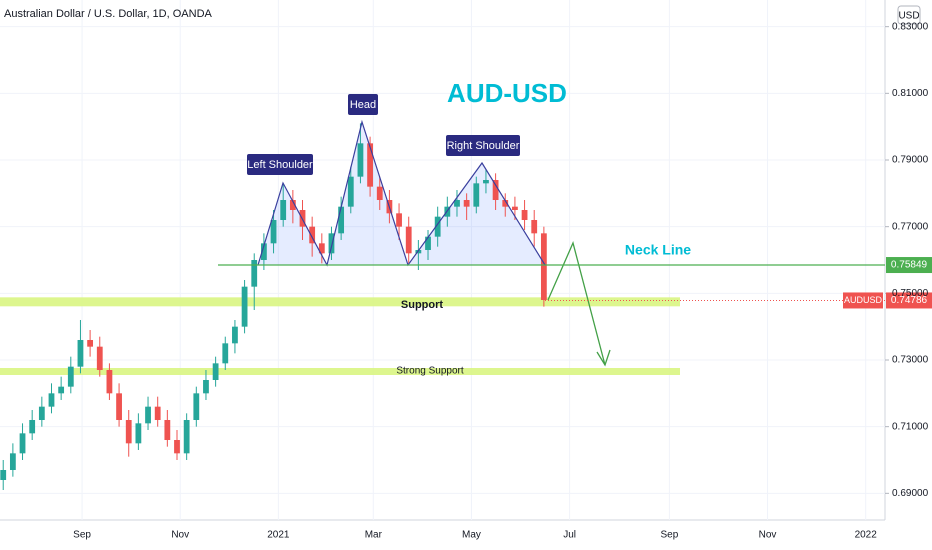 This screenshot has width=932, height=550. I want to click on currency-button, so click(909, 15).